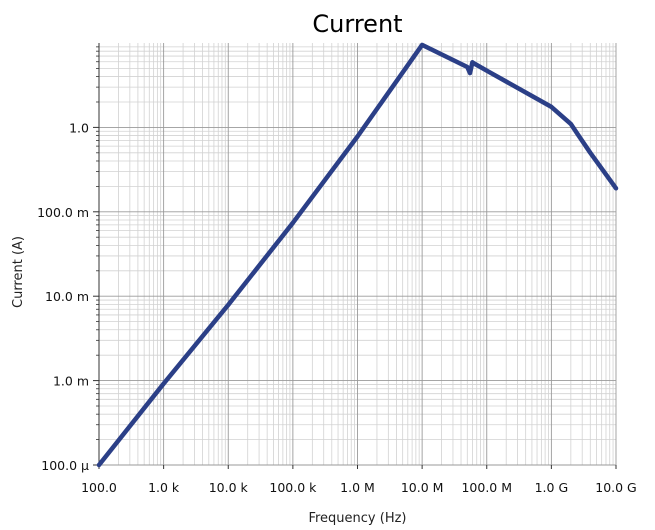 The width and height of the screenshot is (655, 530). Describe the element at coordinates (65, 465) in the screenshot. I see `y-tick-label: 100.0 µ` at that location.